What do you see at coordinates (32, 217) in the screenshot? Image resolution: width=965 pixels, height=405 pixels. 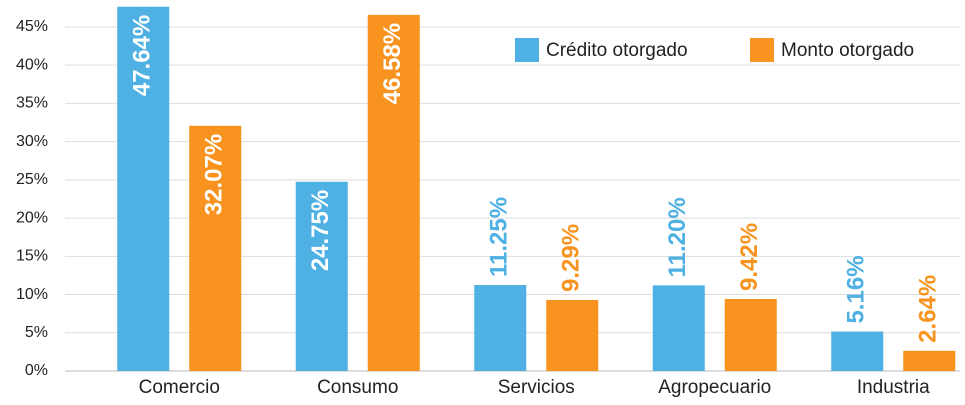 I see `y-tick-label: 20%` at bounding box center [32, 217].